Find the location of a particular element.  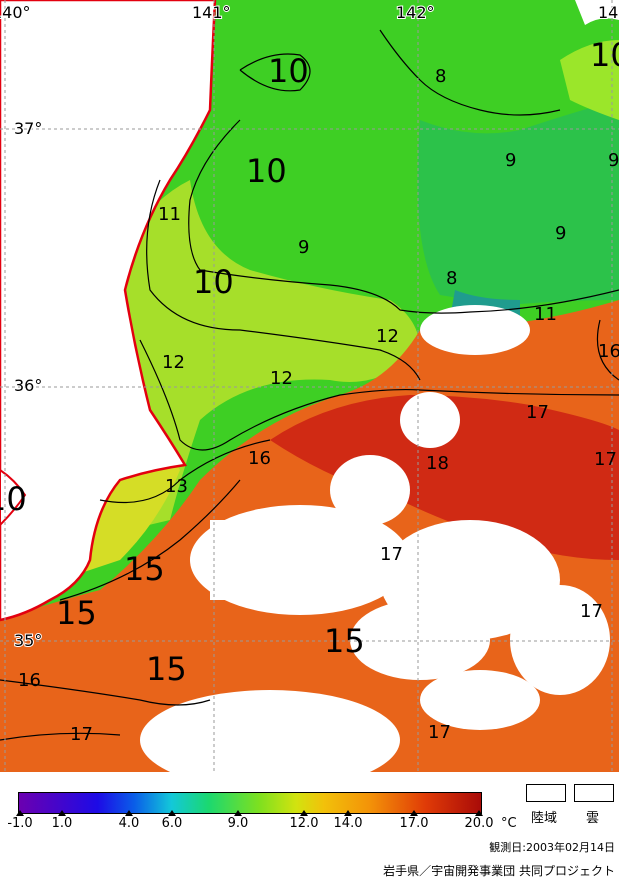

temperature-unit: °C is located at coordinates (509, 823).